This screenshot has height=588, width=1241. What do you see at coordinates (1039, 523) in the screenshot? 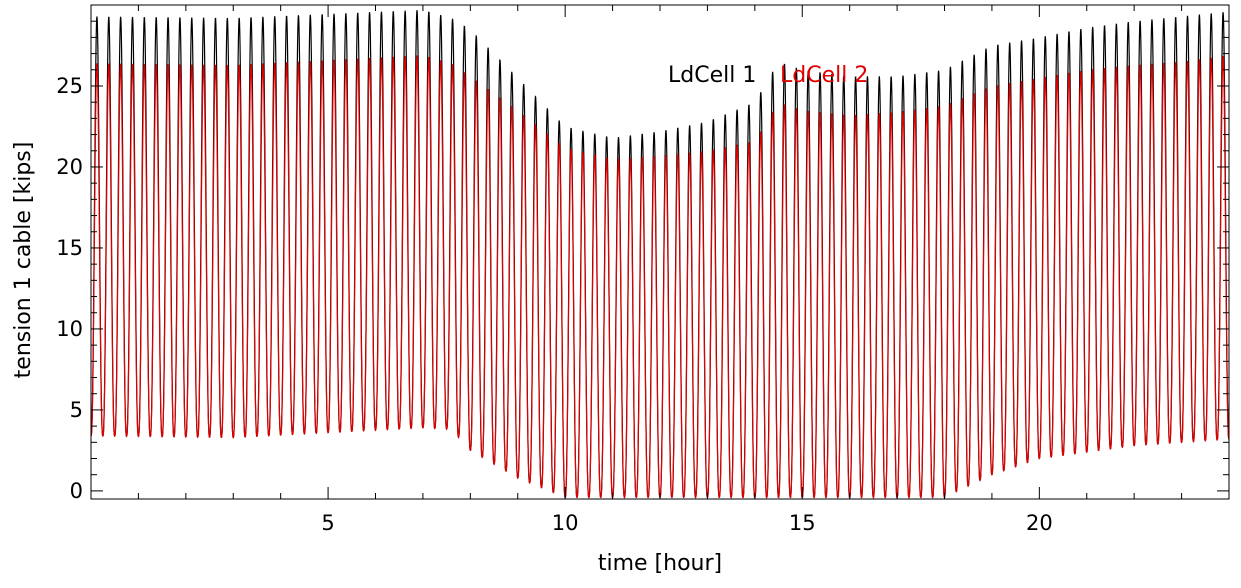
I see `x-tick-label: 20` at bounding box center [1039, 523].